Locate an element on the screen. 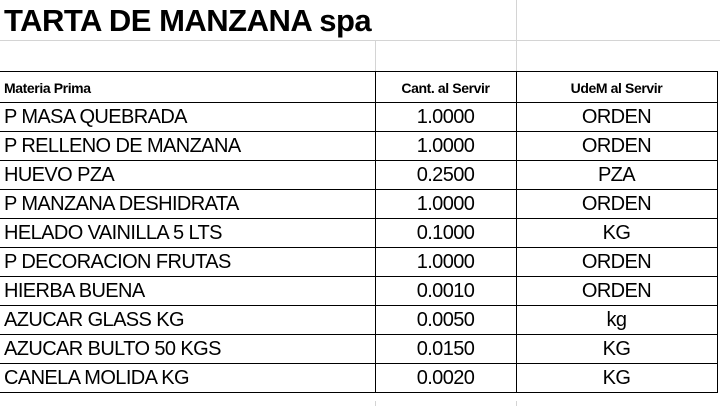  cell-cantidad: 0.0020 is located at coordinates (445, 378).